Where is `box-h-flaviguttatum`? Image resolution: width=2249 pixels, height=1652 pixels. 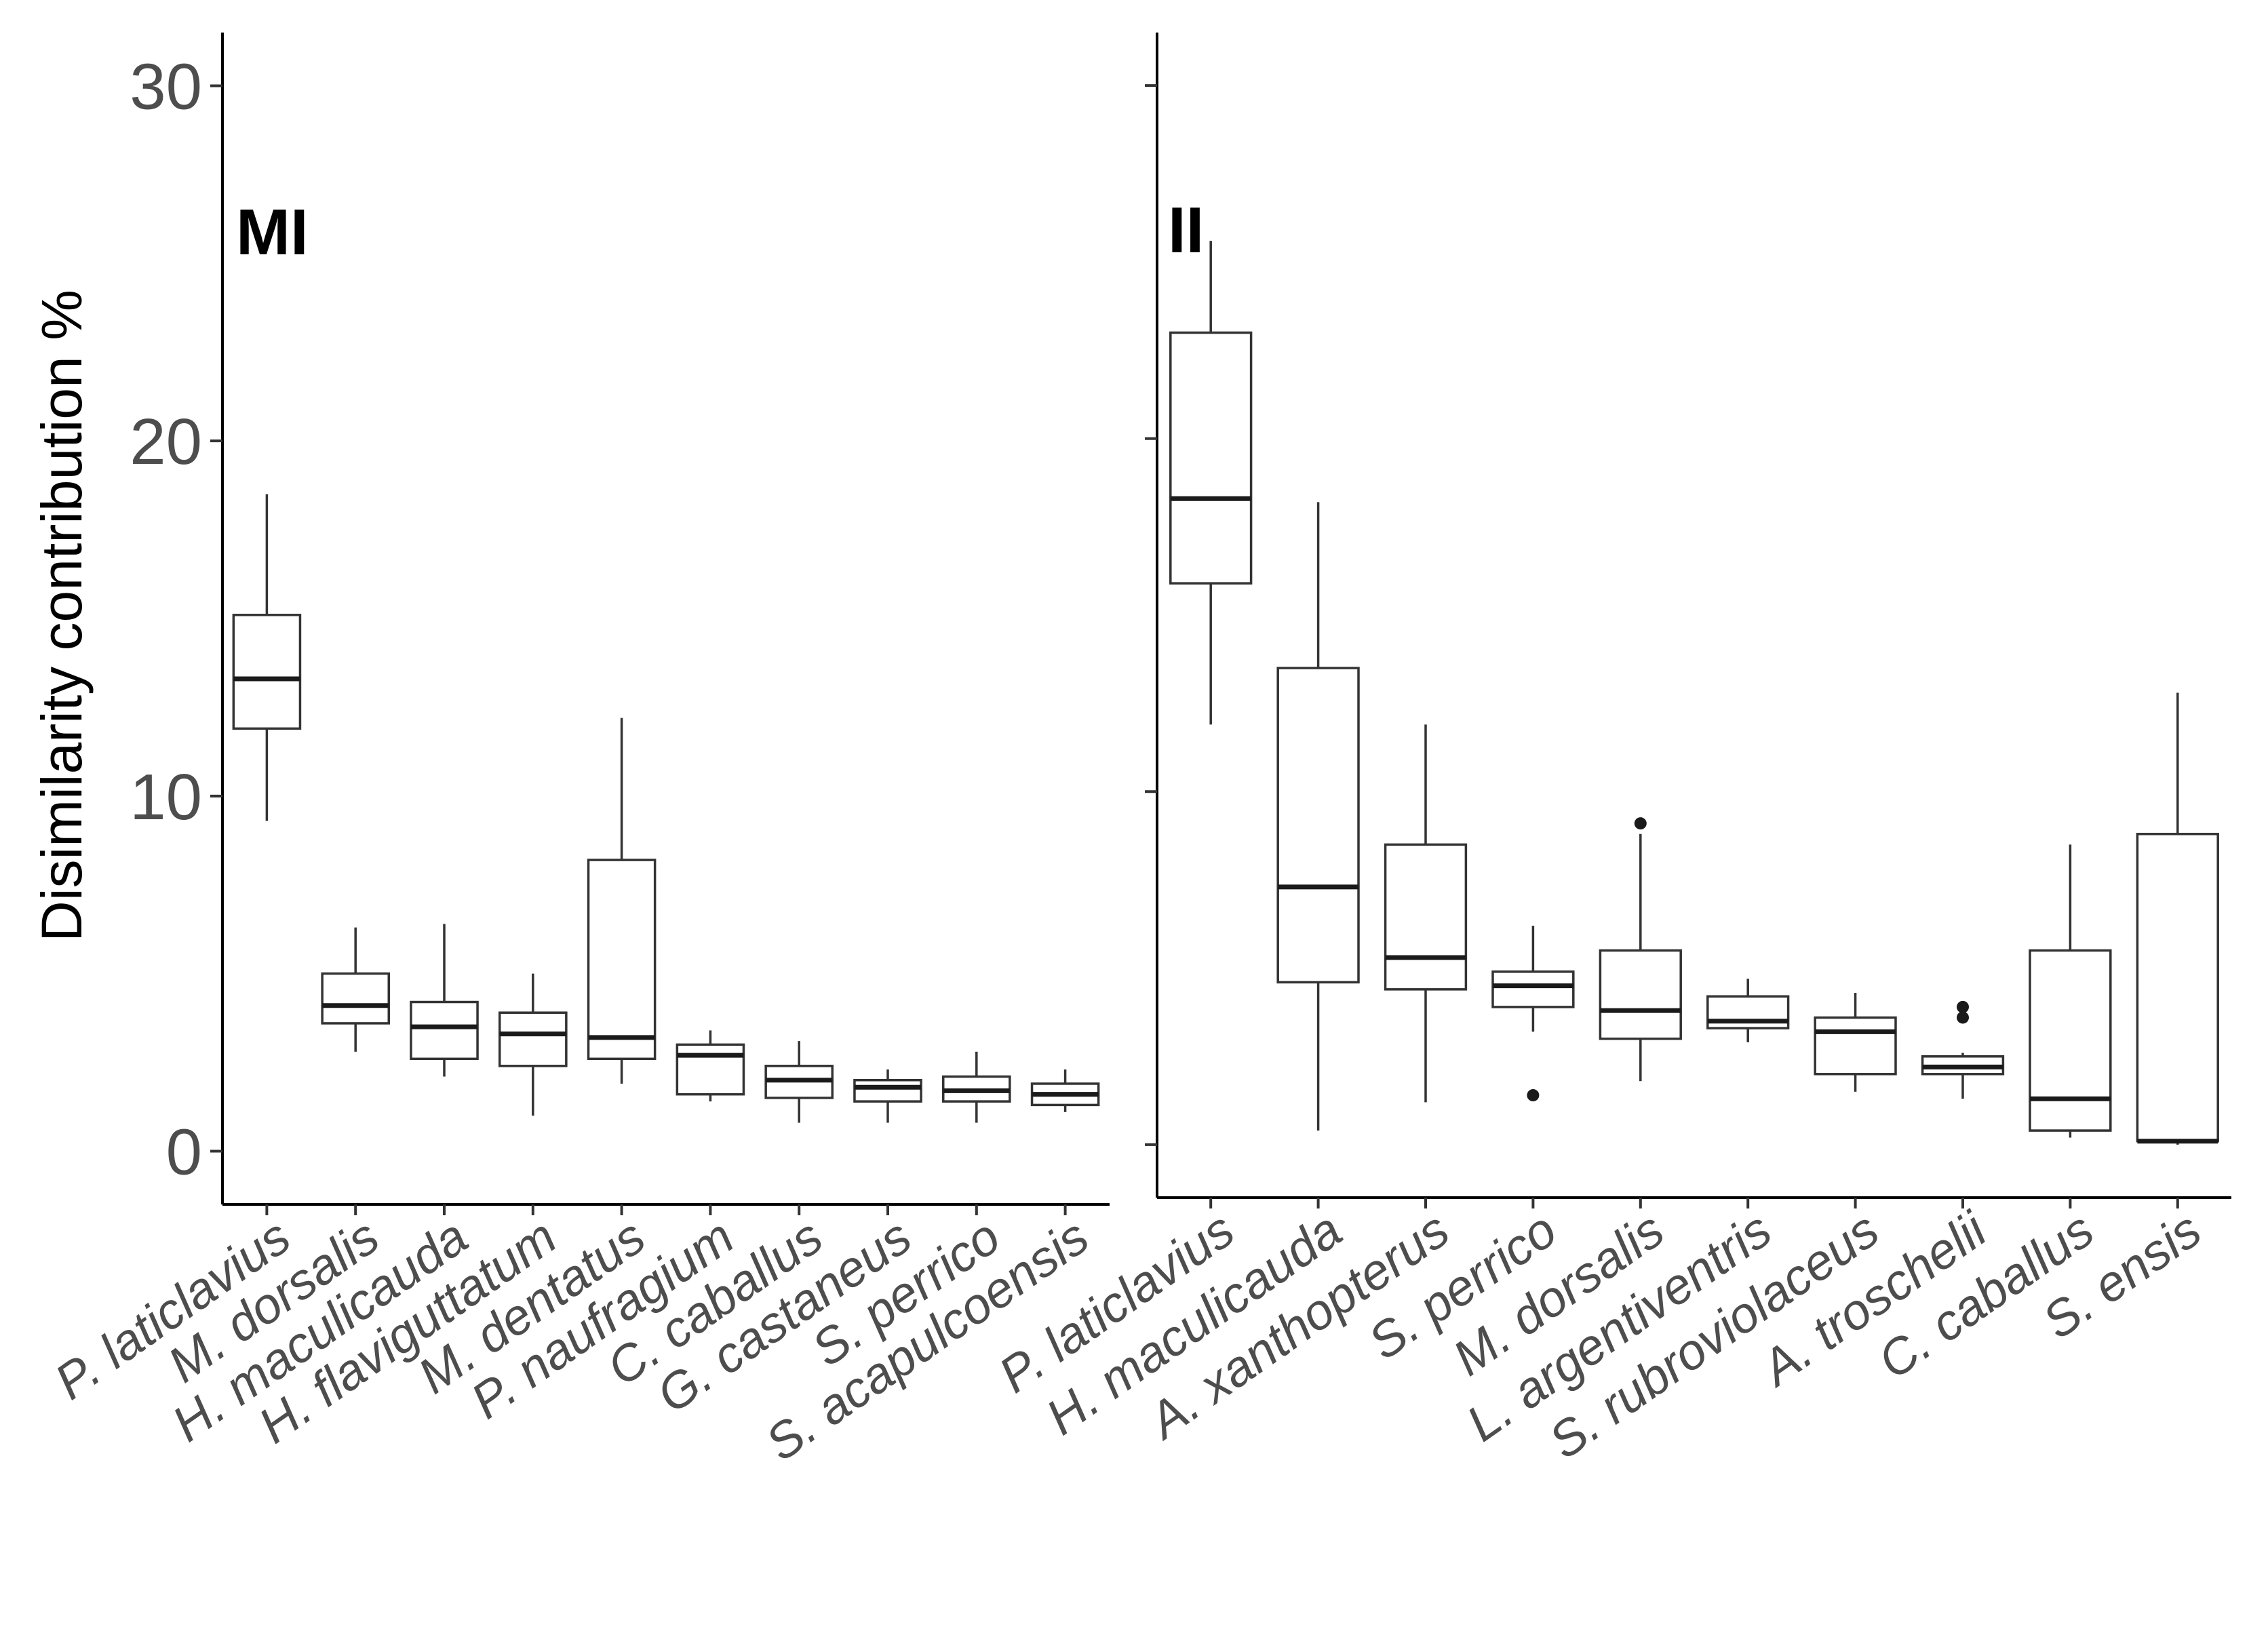 box-h-flaviguttatum is located at coordinates (533, 1044).